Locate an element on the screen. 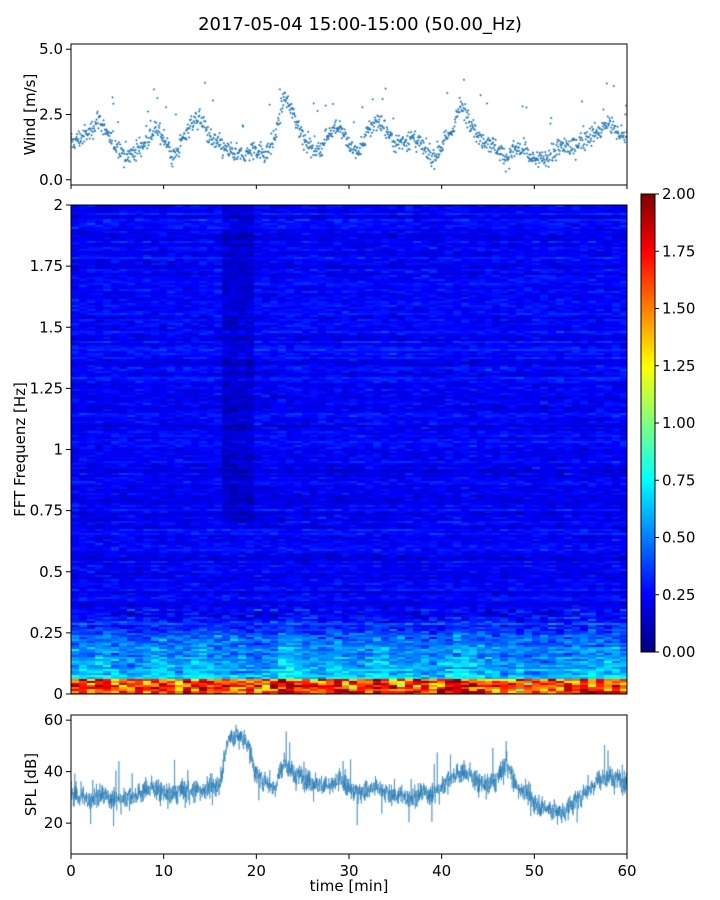 Image resolution: width=720 pixels, height=900 pixels. colorbar-tick-label: 0.50 is located at coordinates (678, 538).